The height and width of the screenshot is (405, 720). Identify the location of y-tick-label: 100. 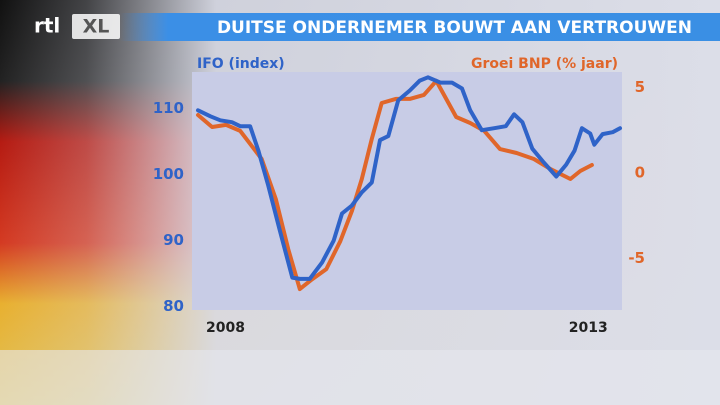
(168, 174).